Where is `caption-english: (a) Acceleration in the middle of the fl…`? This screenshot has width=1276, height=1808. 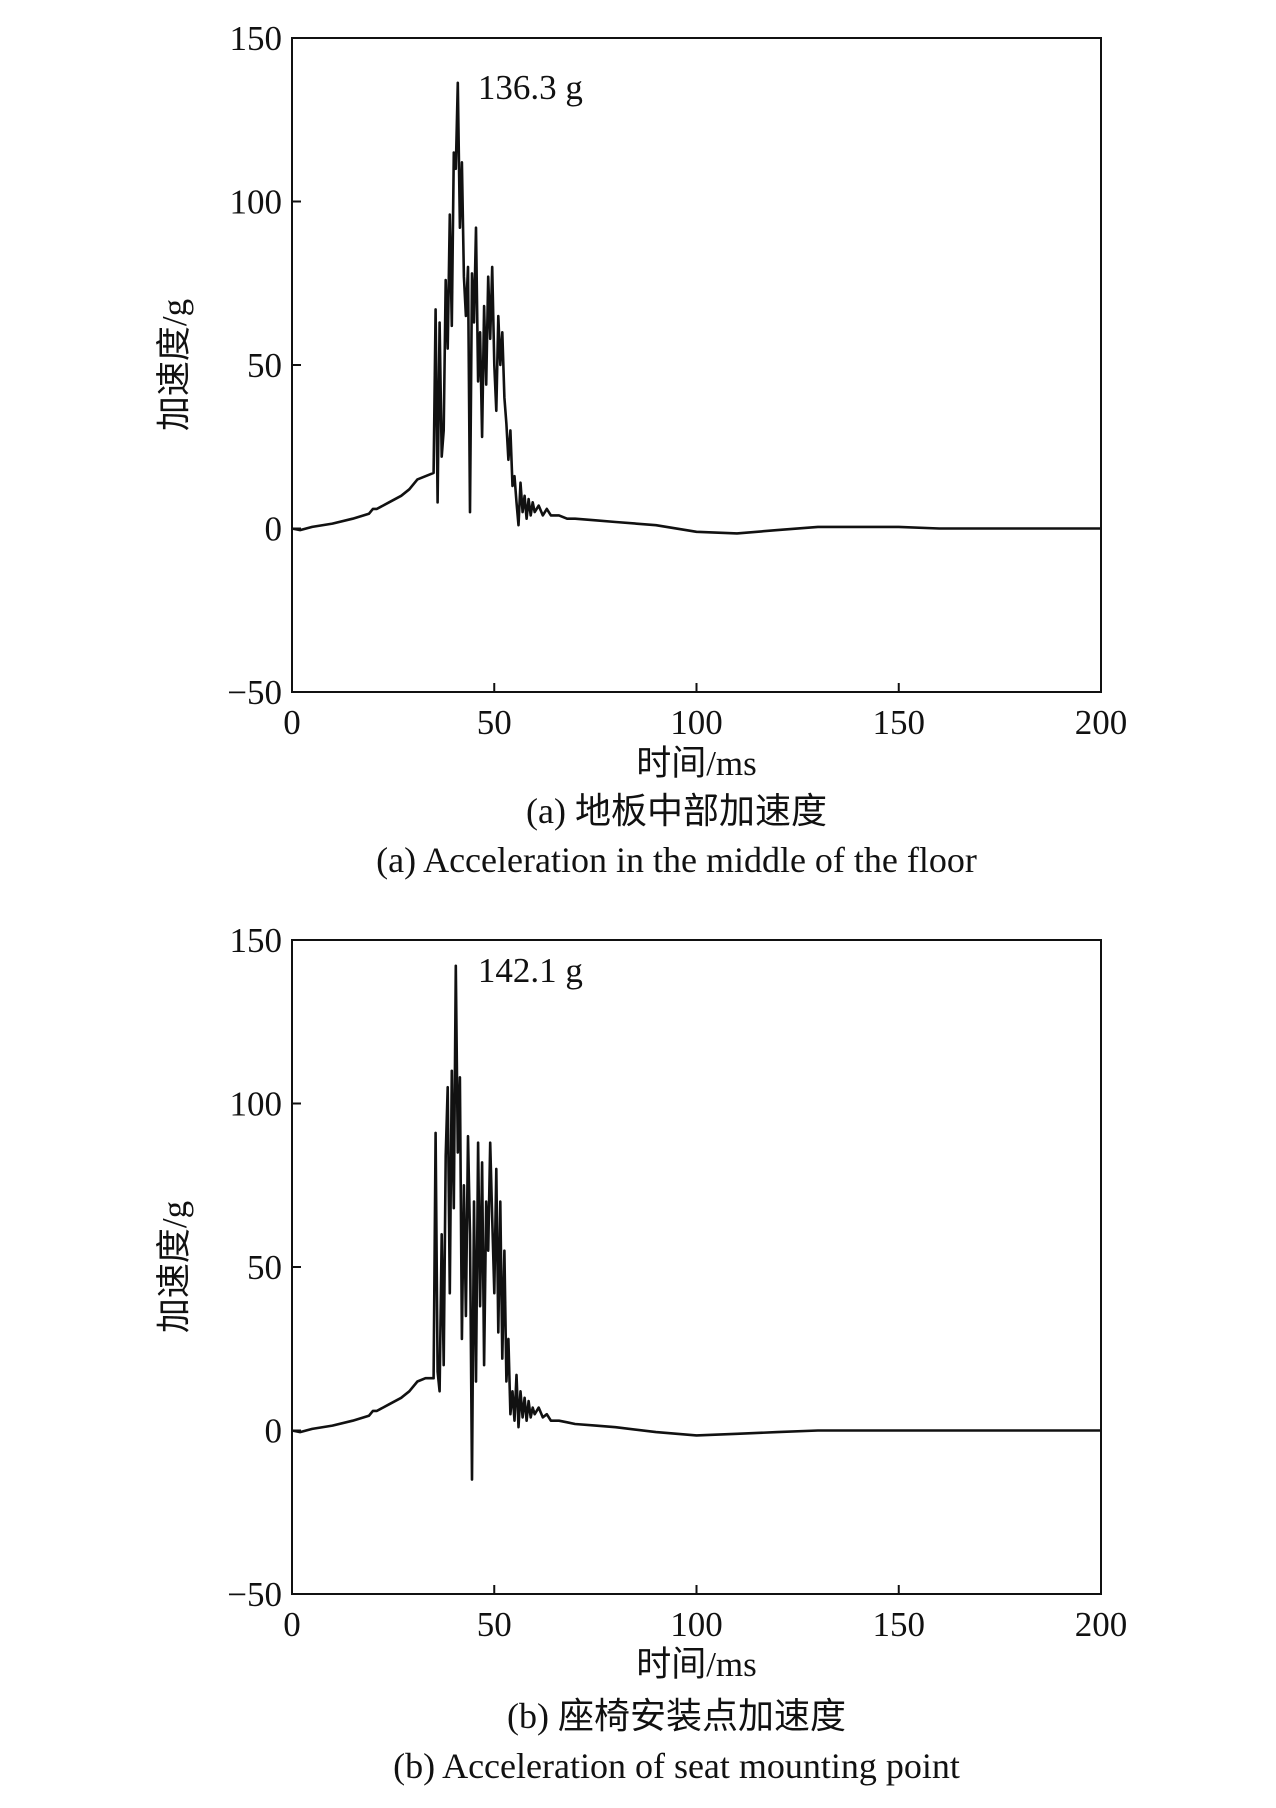
caption-english: (a) Acceleration in the middle of the fl… is located at coordinates (676, 860).